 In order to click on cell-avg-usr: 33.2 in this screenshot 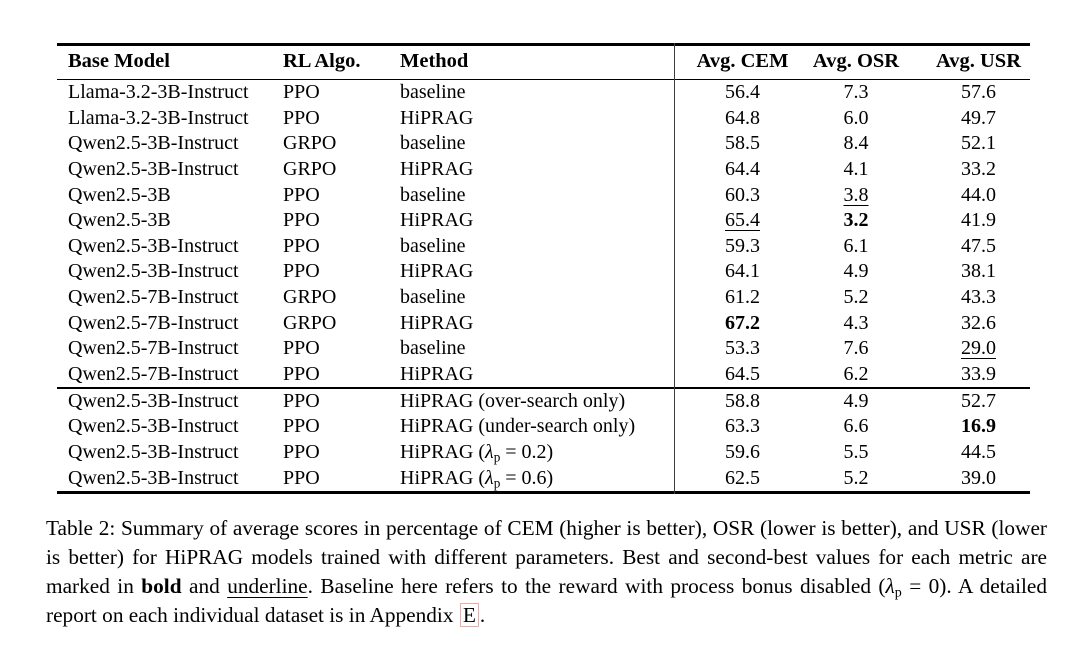, I will do `click(965, 170)`.